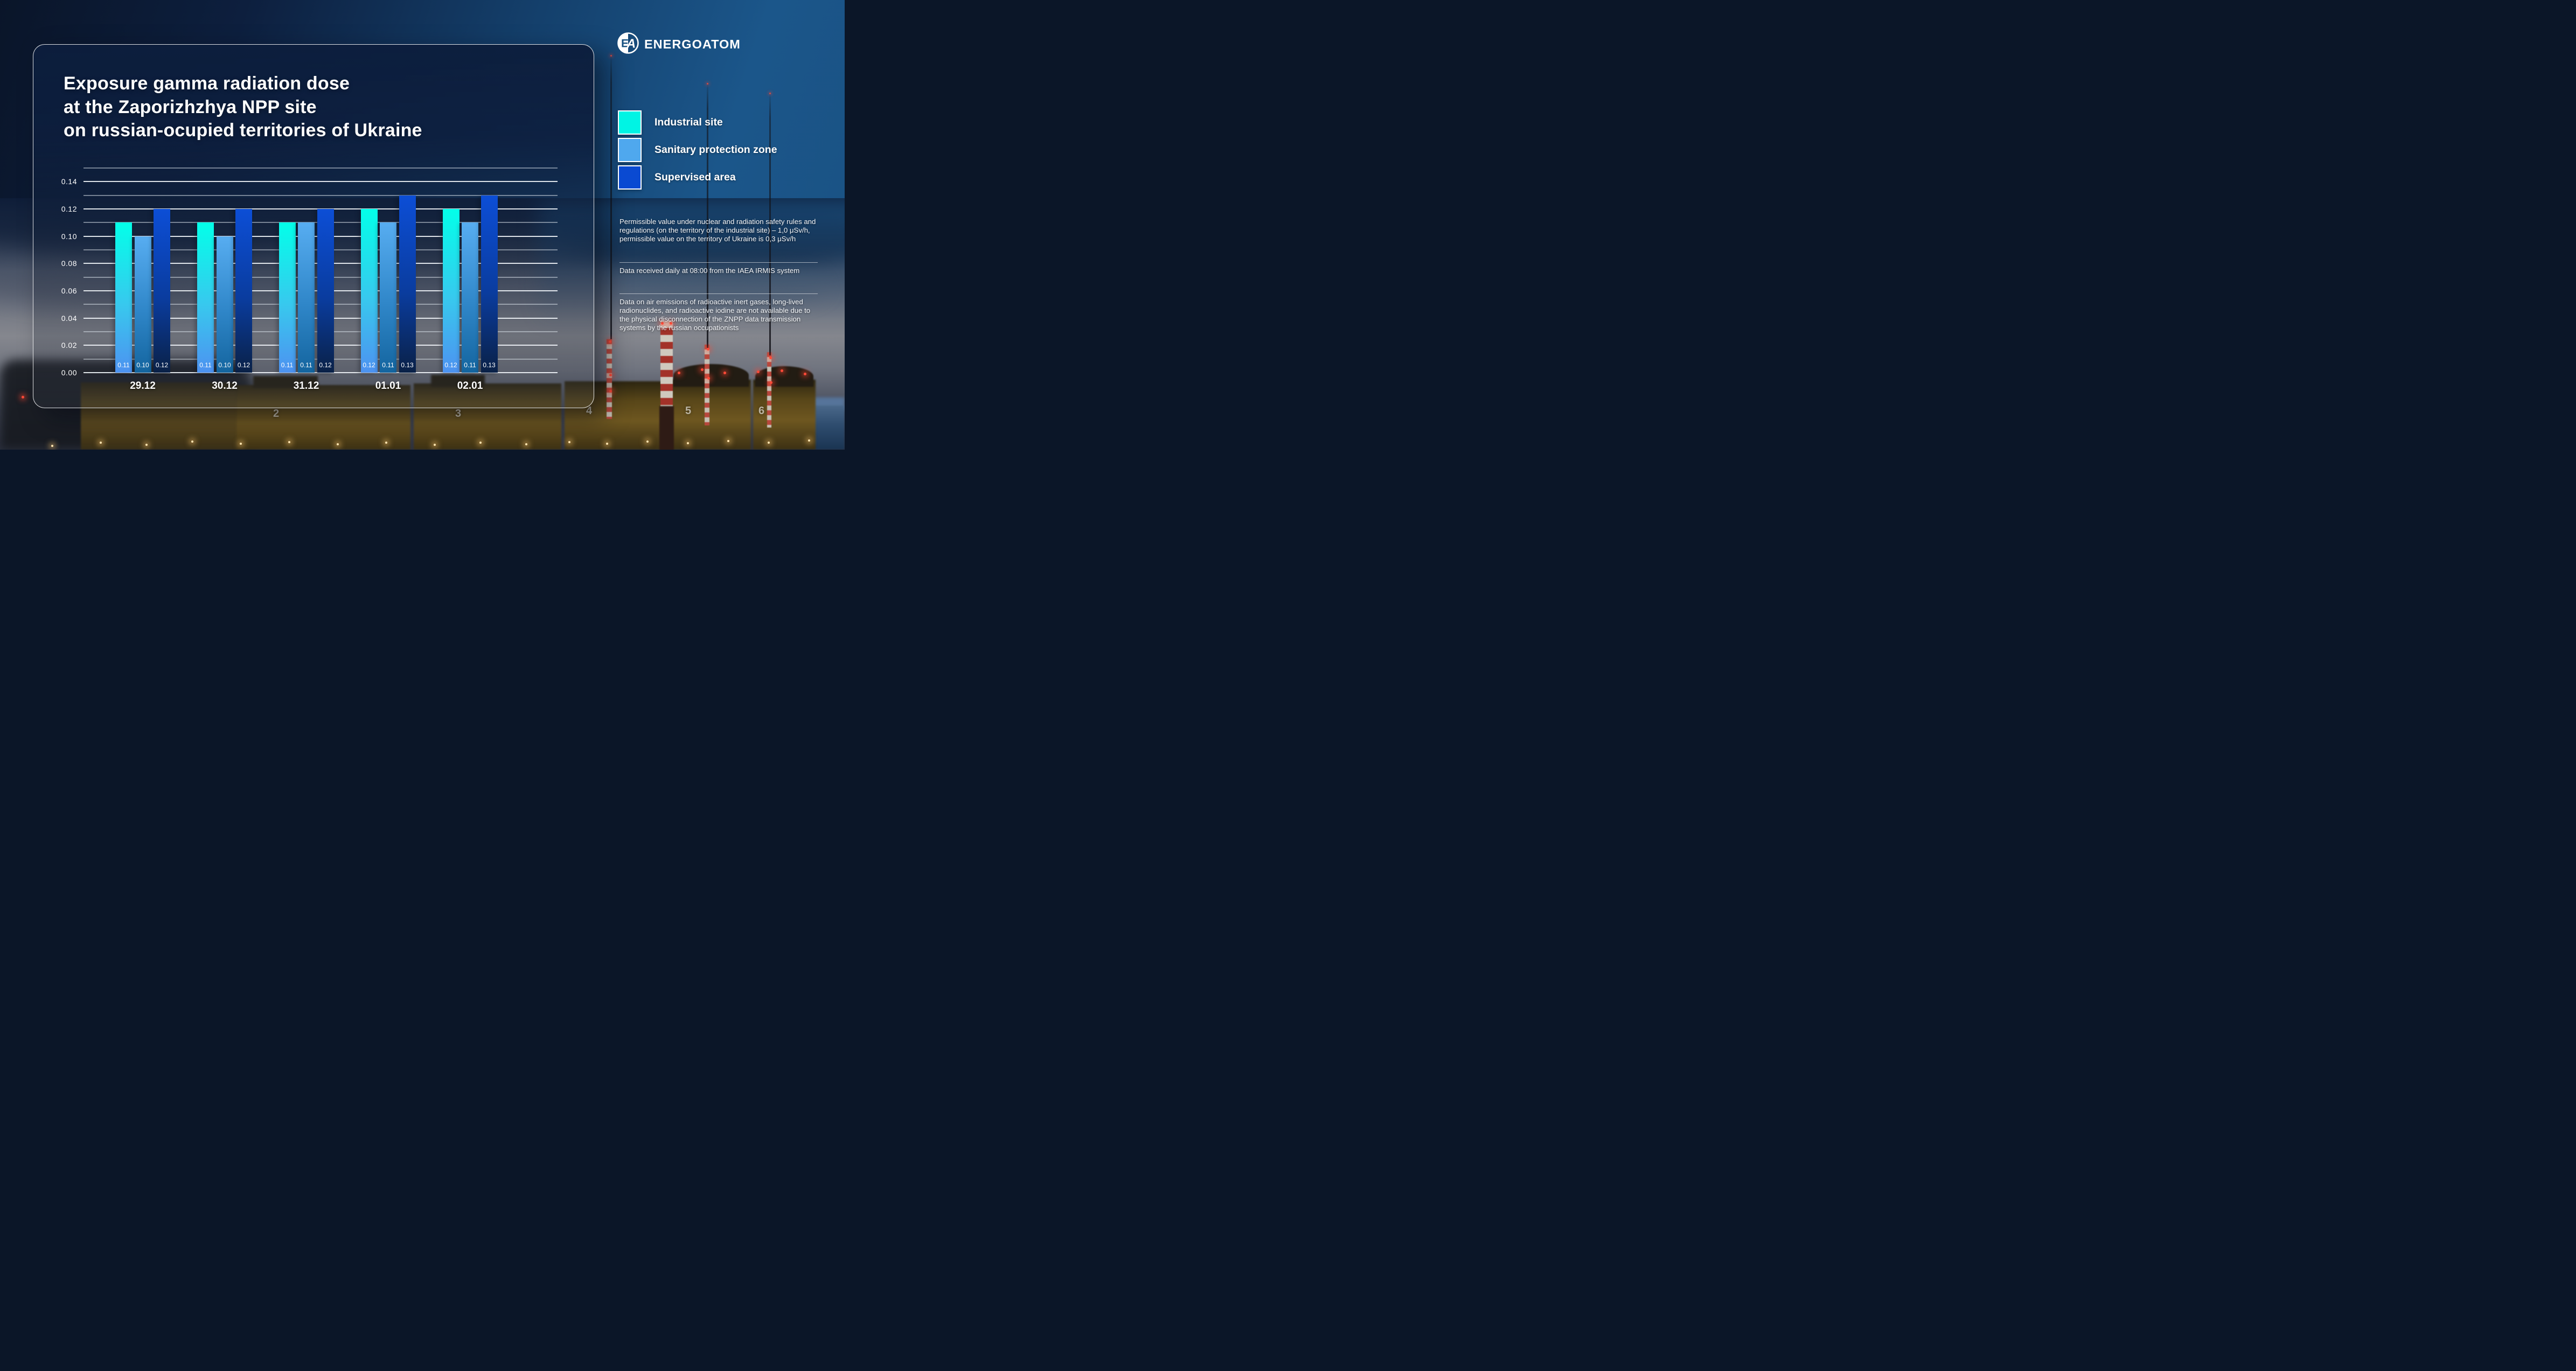 The width and height of the screenshot is (2576, 1371). Describe the element at coordinates (459, 414) in the screenshot. I see `reactor-unit-number: 3` at that location.